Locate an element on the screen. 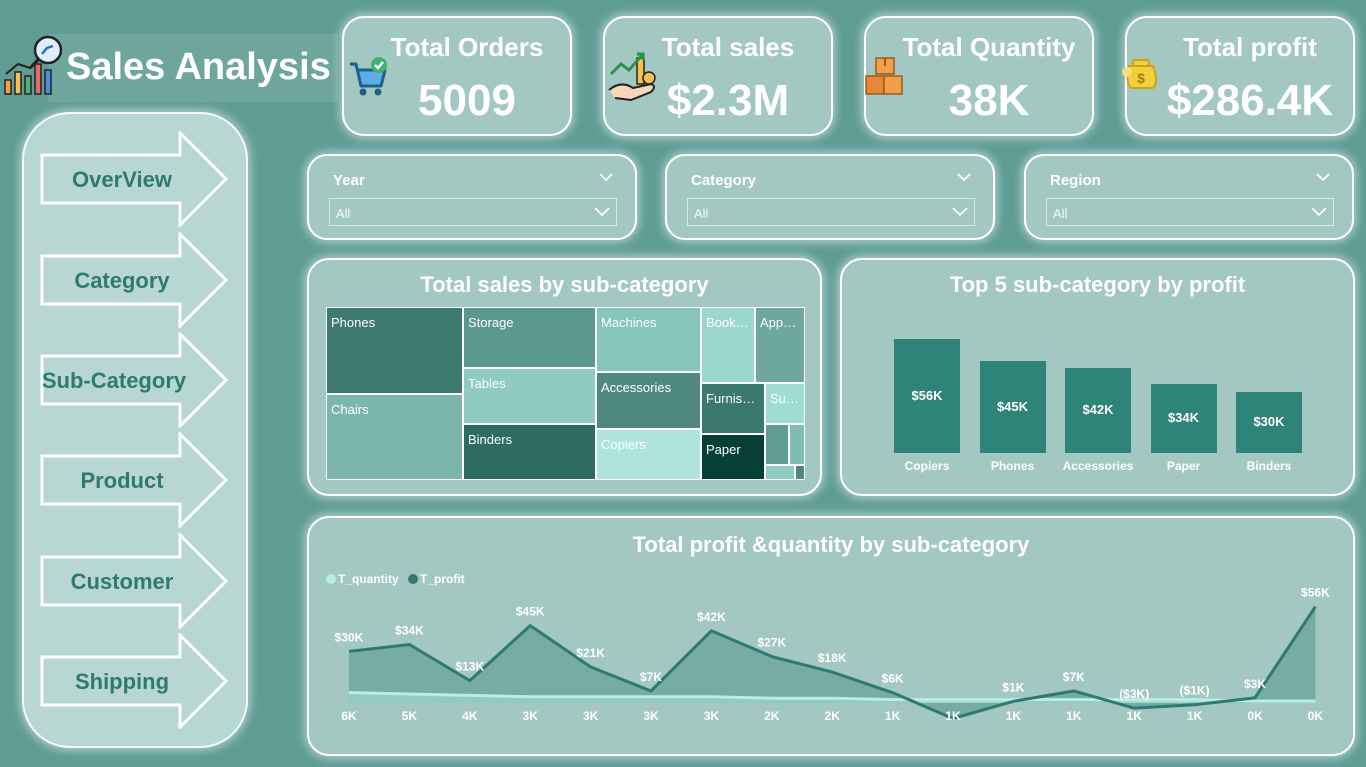  bar-copiers is located at coordinates (927, 396).